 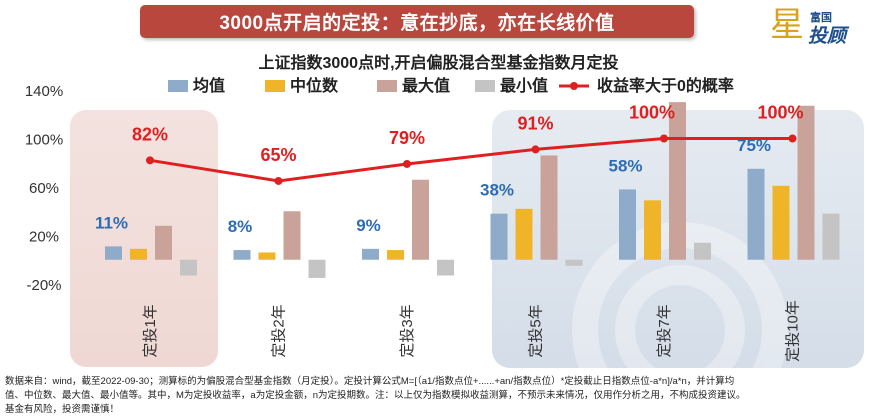 I want to click on title-banner: 3000点开启的定投：意在抄底，亦在长线价值, so click(x=417, y=21).